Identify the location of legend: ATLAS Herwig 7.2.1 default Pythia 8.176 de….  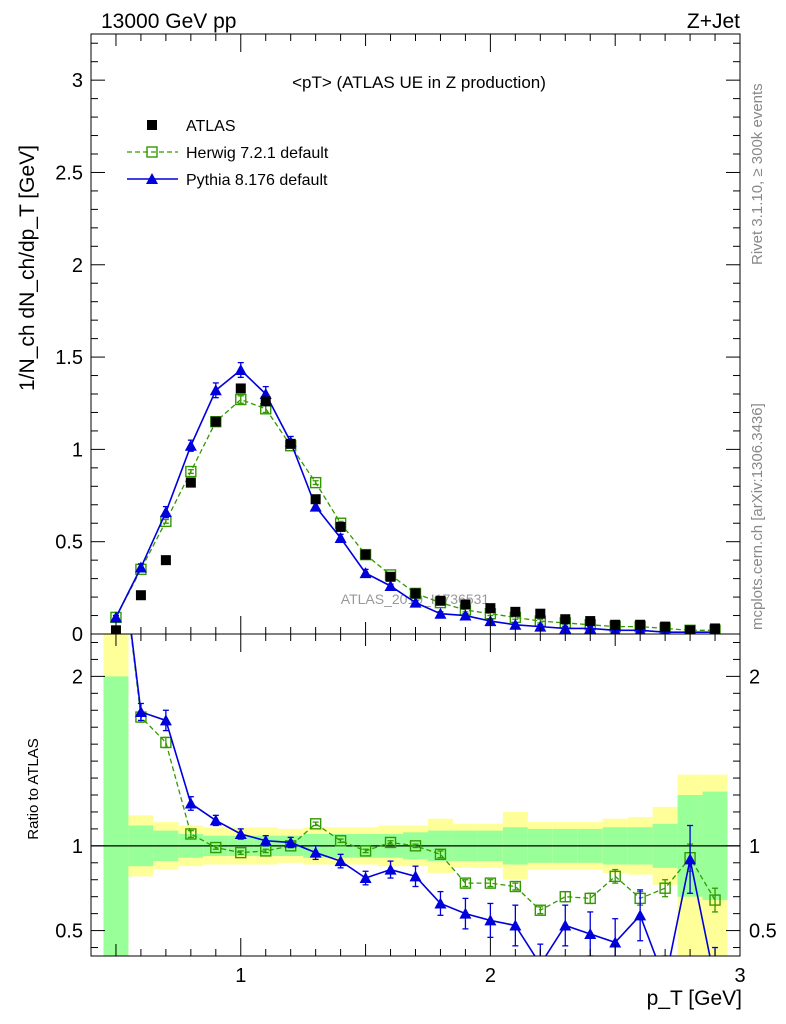
(228, 153).